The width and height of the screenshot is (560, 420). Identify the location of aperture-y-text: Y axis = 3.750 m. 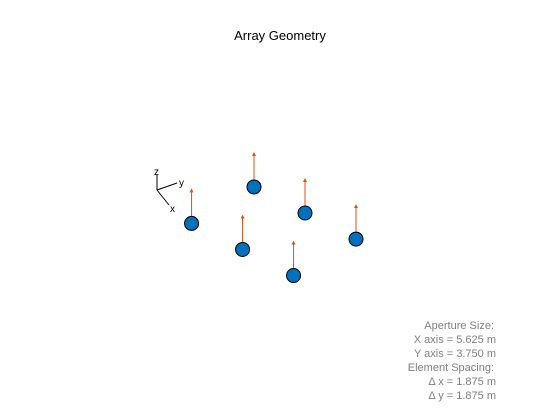
(455, 354).